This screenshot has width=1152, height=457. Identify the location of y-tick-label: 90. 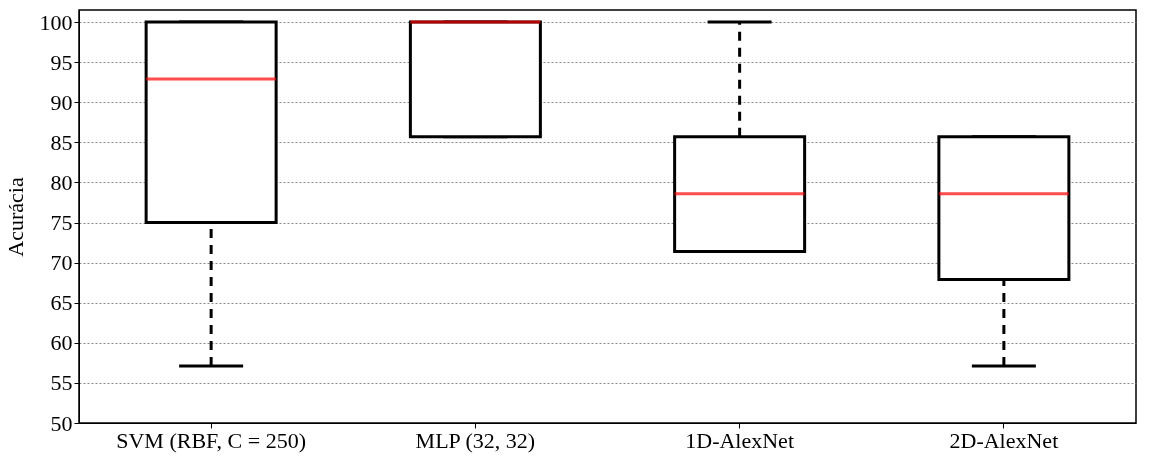
(61, 102).